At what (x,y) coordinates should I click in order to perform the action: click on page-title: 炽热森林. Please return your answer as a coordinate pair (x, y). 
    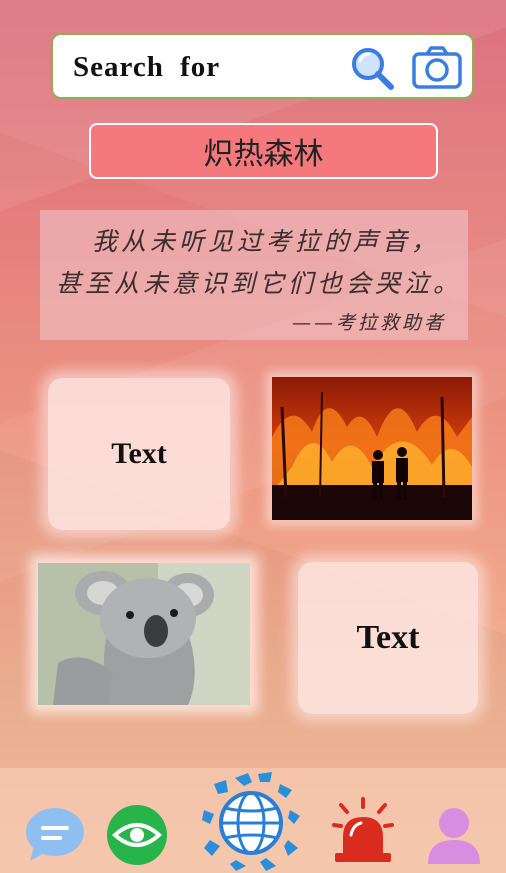
    Looking at the image, I should click on (263, 151).